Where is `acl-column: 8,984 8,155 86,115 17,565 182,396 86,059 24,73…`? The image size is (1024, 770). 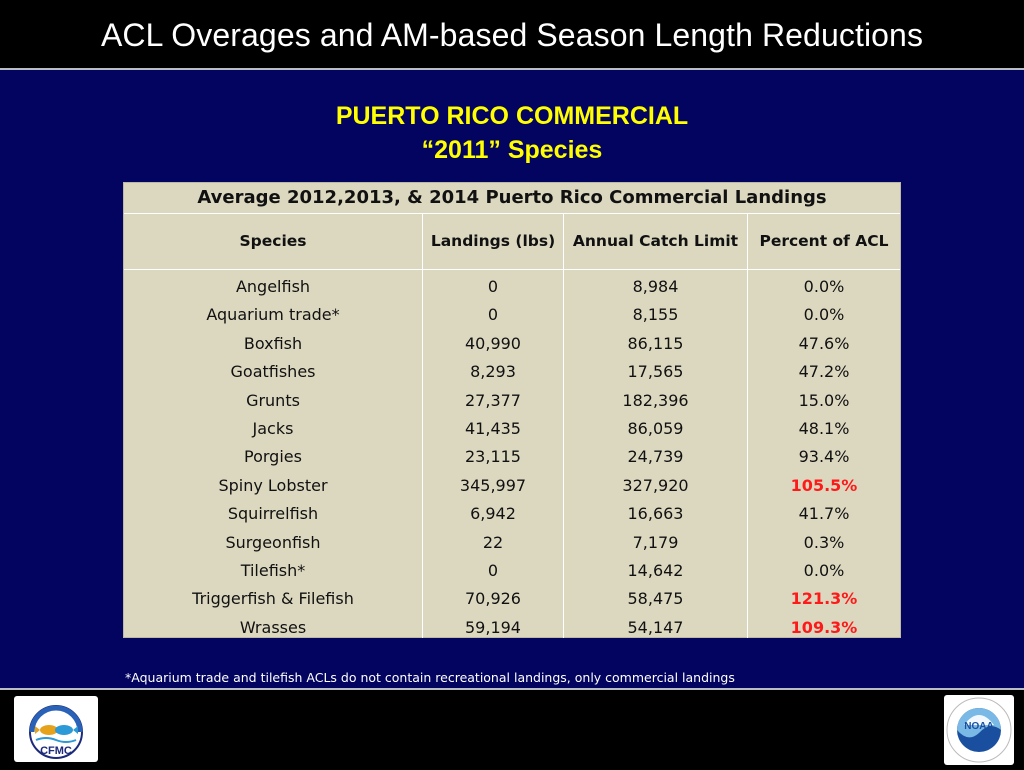 acl-column: 8,984 8,155 86,115 17,565 182,396 86,059 24,73… is located at coordinates (656, 454).